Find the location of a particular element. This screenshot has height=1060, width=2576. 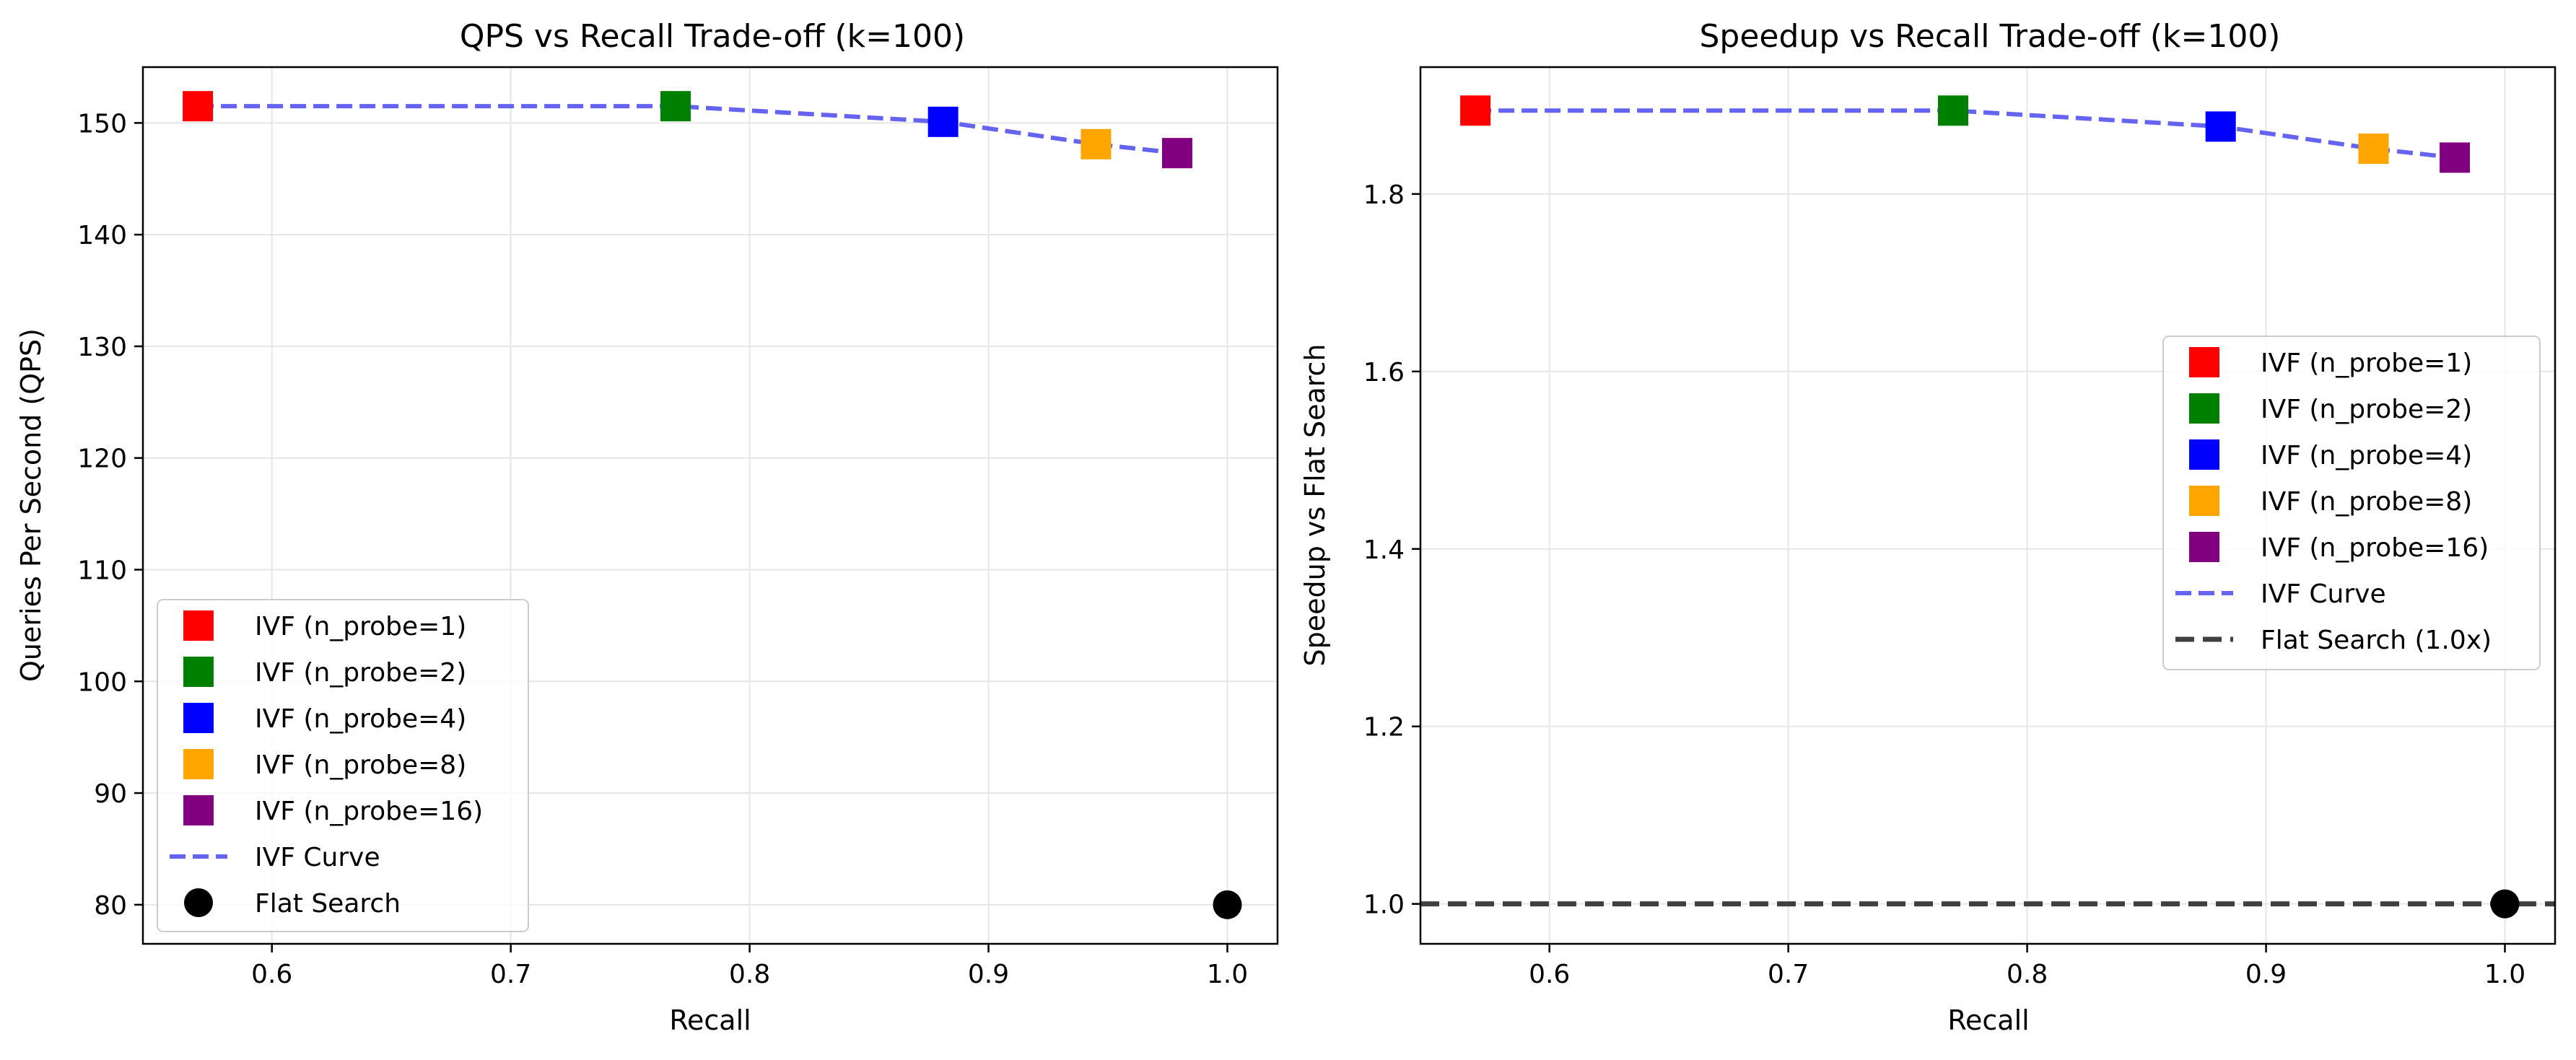

speedup-y-tick-label: 1.2 is located at coordinates (1384, 728).